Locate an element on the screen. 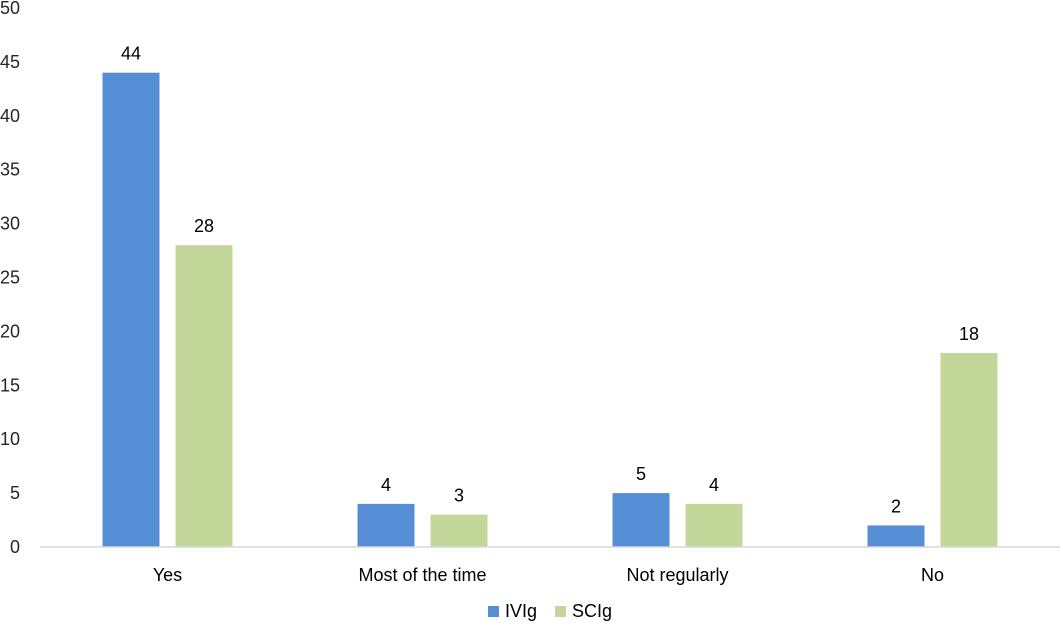 This screenshot has width=1063, height=630. y-tick-label: 35 is located at coordinates (10, 170).